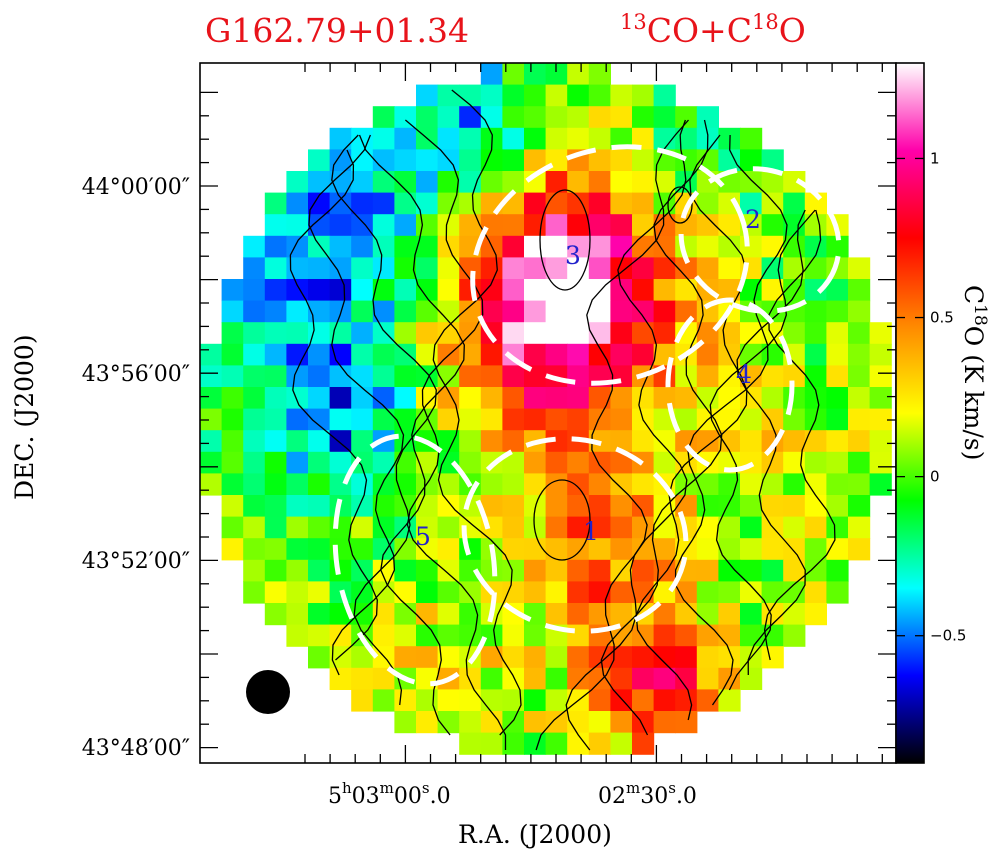  Describe the element at coordinates (268, 692) in the screenshot. I see `beam-marker` at that location.